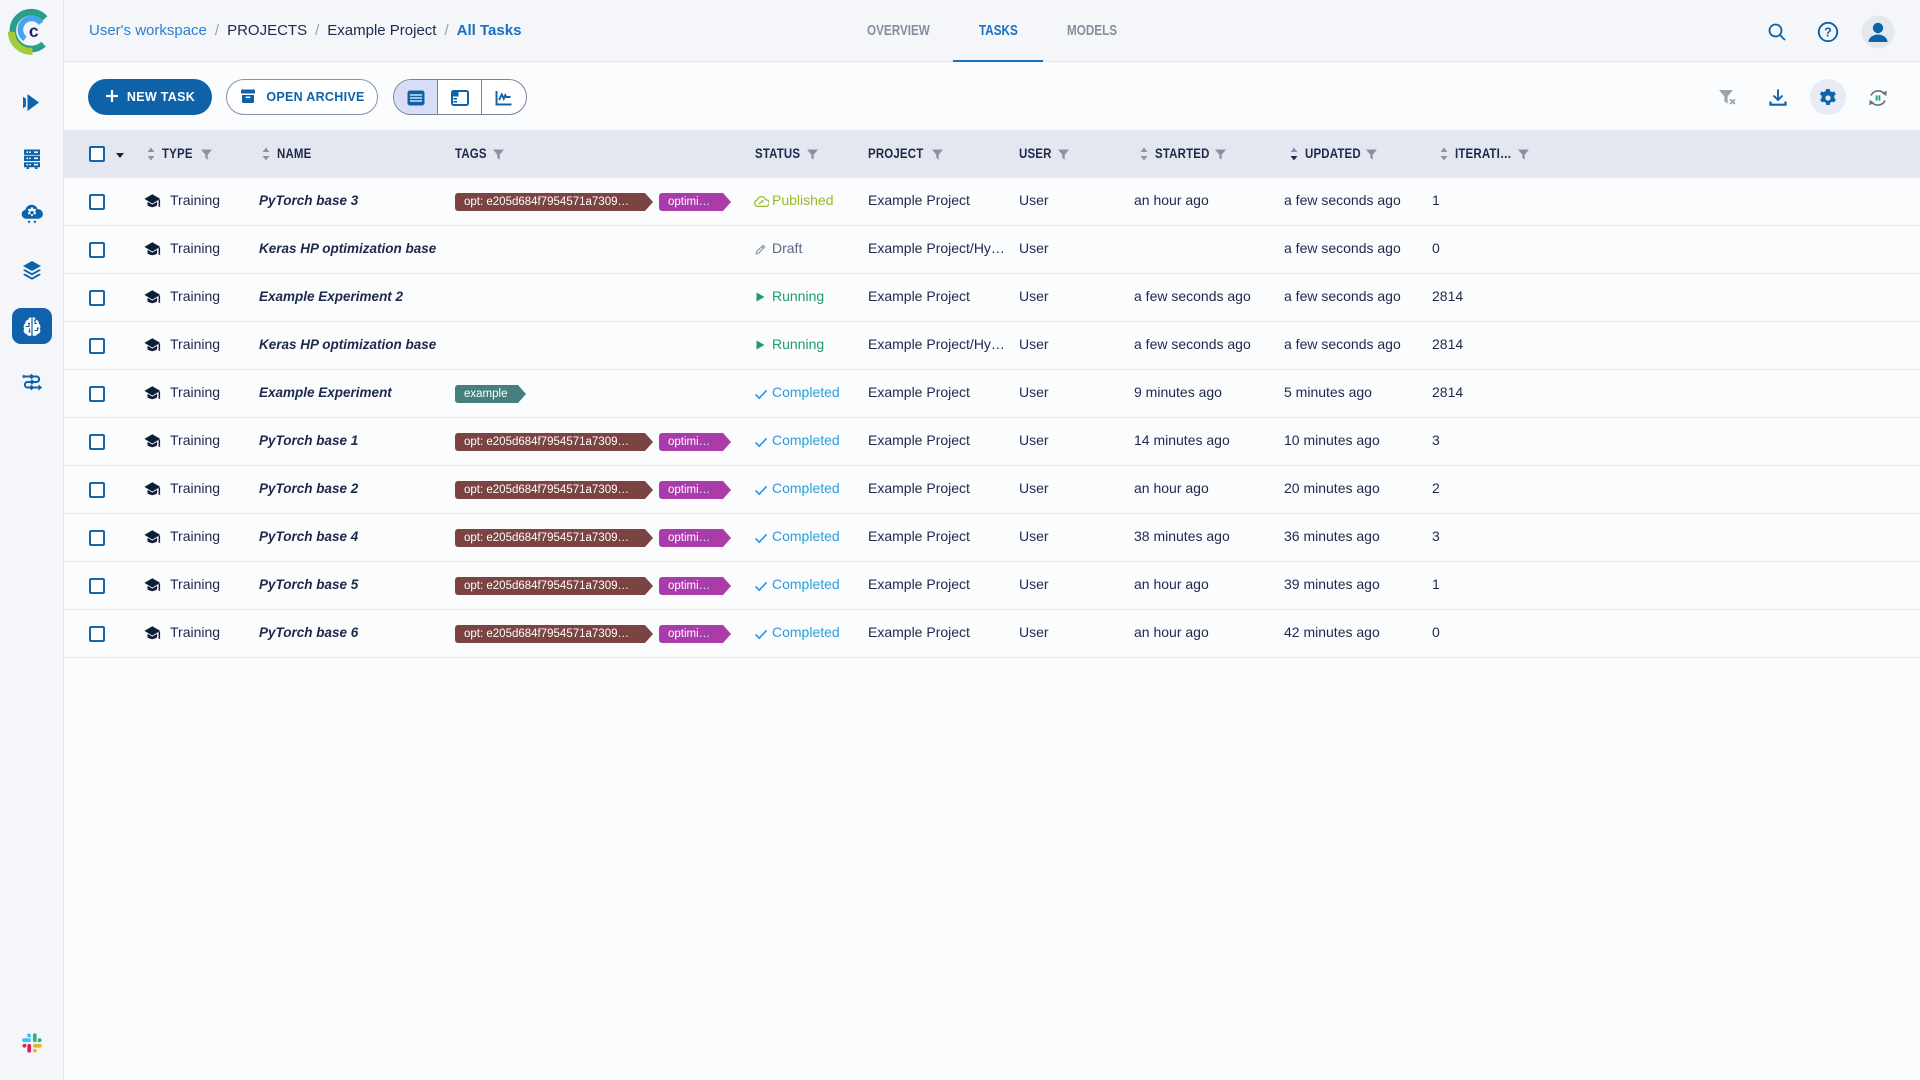 The width and height of the screenshot is (1920, 1080). Describe the element at coordinates (34, 31) in the screenshot. I see `svg-text: c` at that location.